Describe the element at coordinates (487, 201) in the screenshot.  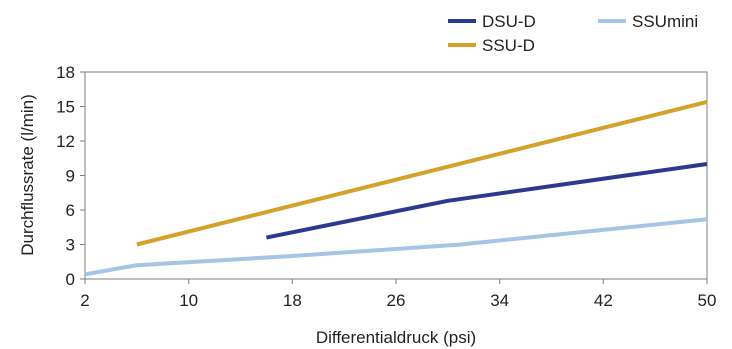
I see `series-line-dsu-d` at that location.